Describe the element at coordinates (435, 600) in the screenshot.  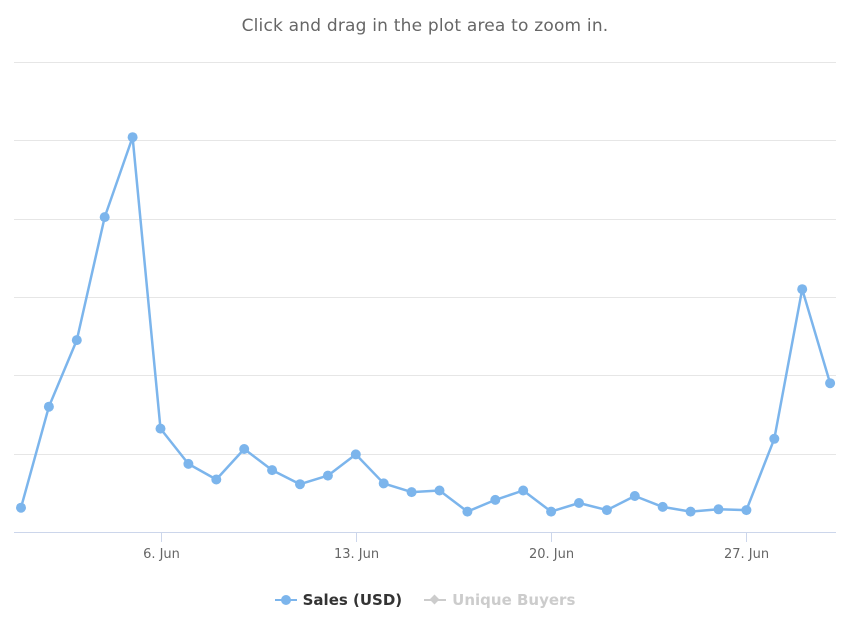
I see `legend-symbol-diamond-icon` at that location.